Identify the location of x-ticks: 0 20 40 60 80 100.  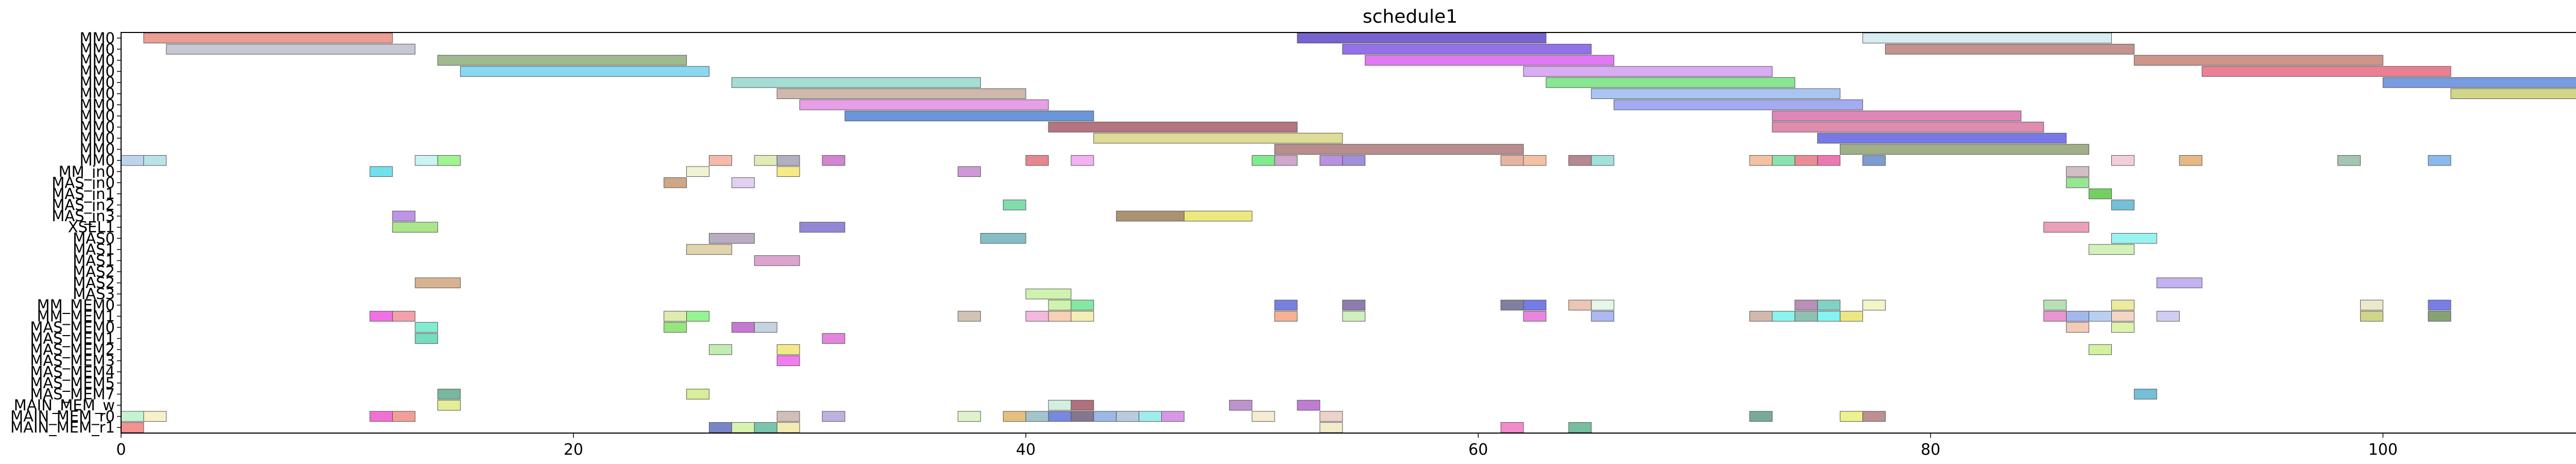
(1257, 446).